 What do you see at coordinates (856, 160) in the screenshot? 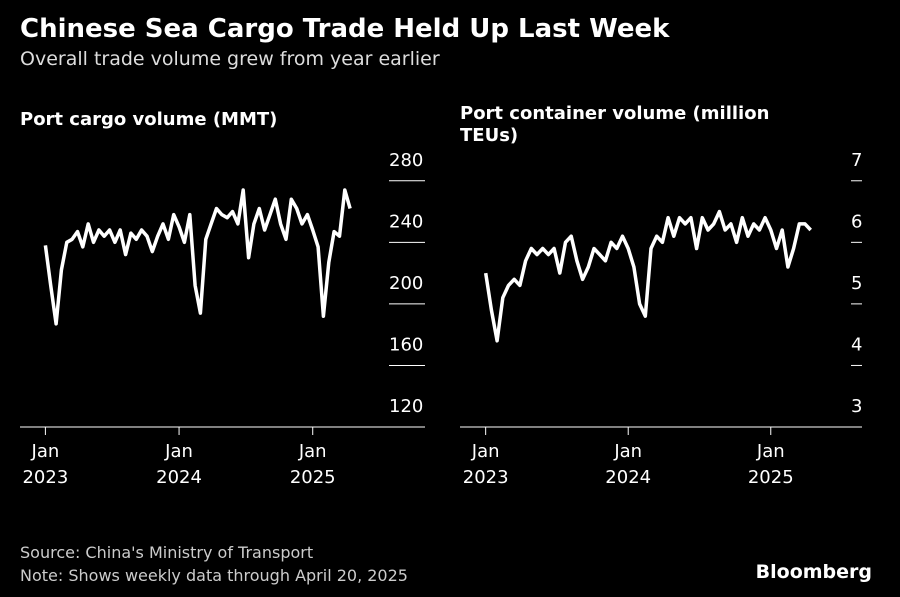
I see `y-tick-label: 7` at bounding box center [856, 160].